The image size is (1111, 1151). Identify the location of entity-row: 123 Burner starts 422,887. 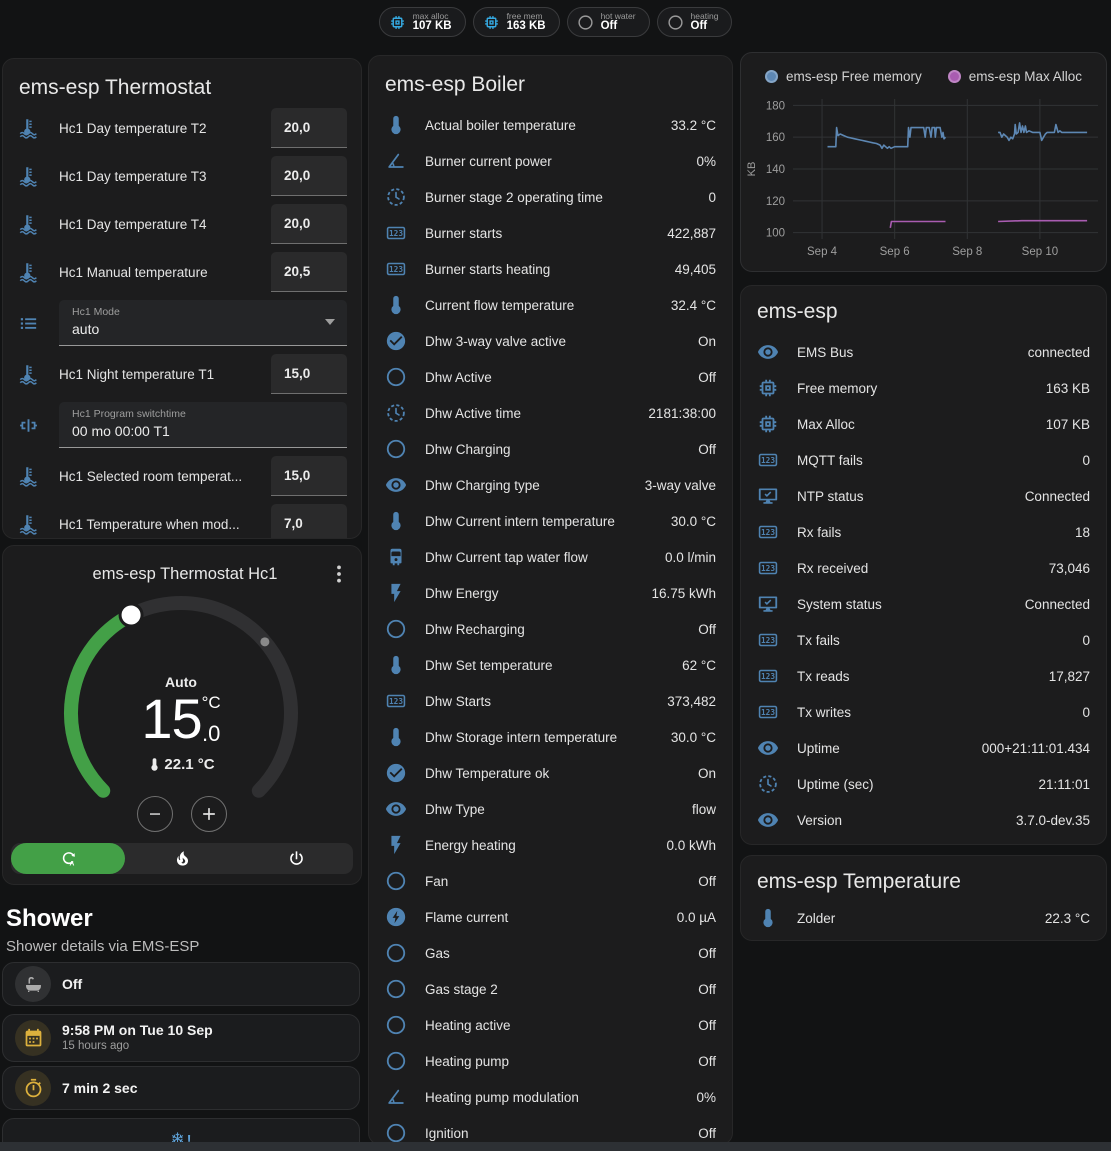
(550, 233).